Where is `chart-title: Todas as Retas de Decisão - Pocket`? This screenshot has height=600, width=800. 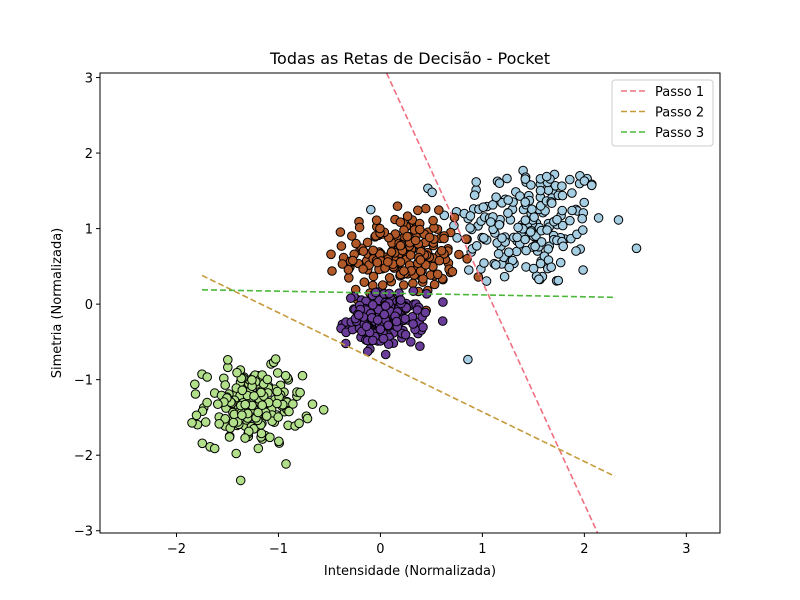 chart-title: Todas as Retas de Decisão - Pocket is located at coordinates (409, 58).